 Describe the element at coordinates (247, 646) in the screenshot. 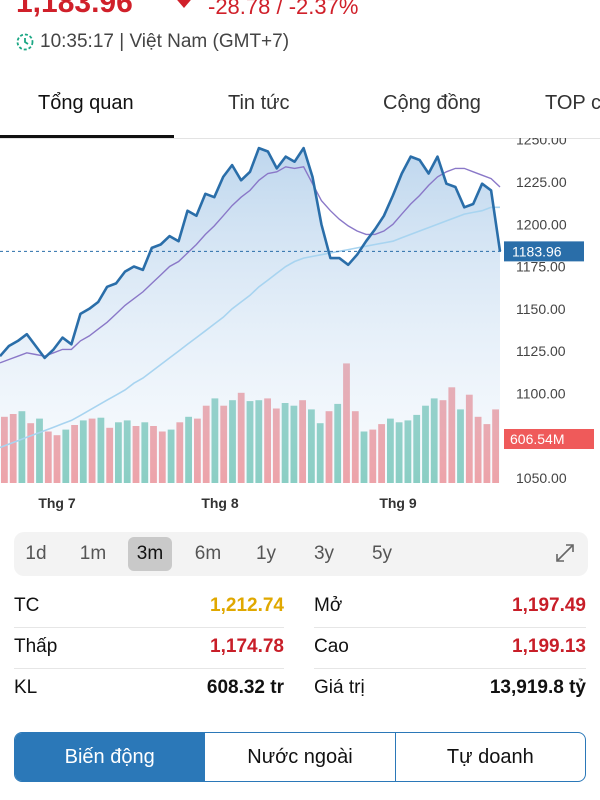

I see `stat-value: 1,174.78` at that location.